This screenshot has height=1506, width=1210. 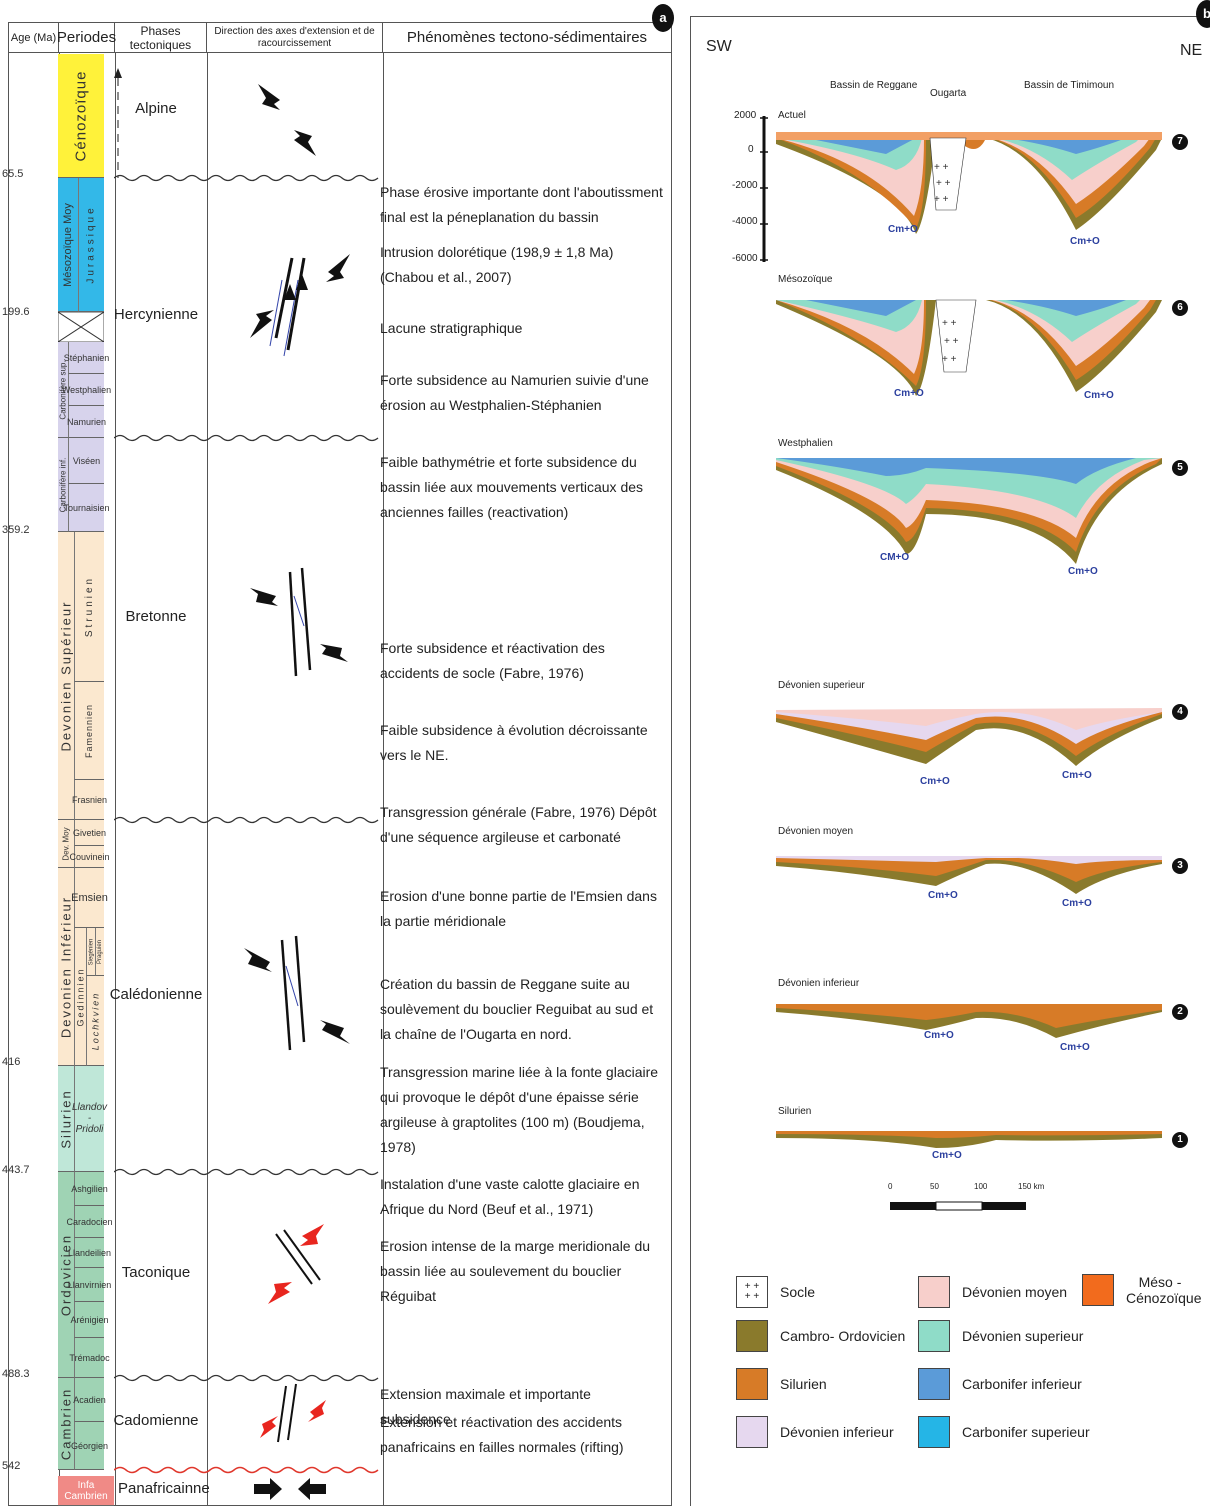 I want to click on sw-label: SW, so click(x=719, y=46).